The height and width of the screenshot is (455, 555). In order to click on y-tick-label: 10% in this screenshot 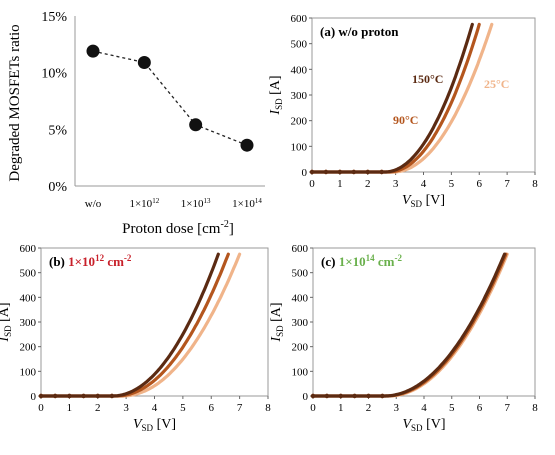, I will do `click(54, 74)`.